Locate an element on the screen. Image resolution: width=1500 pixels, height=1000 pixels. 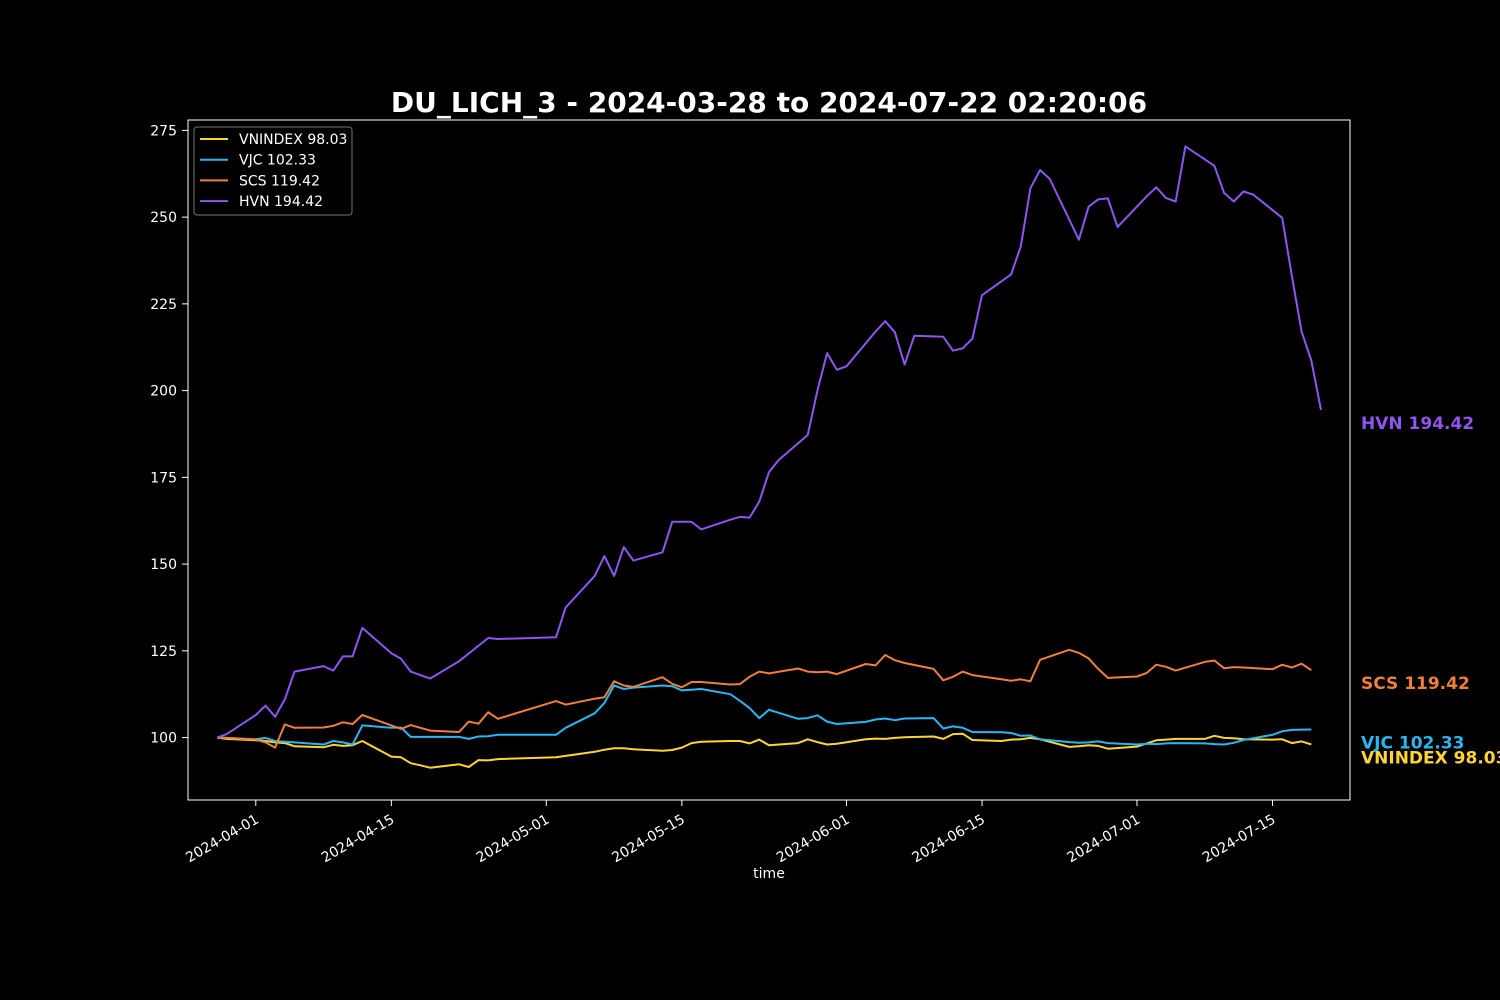
x-tick-label: 2024-07-01 is located at coordinates (1103, 839).